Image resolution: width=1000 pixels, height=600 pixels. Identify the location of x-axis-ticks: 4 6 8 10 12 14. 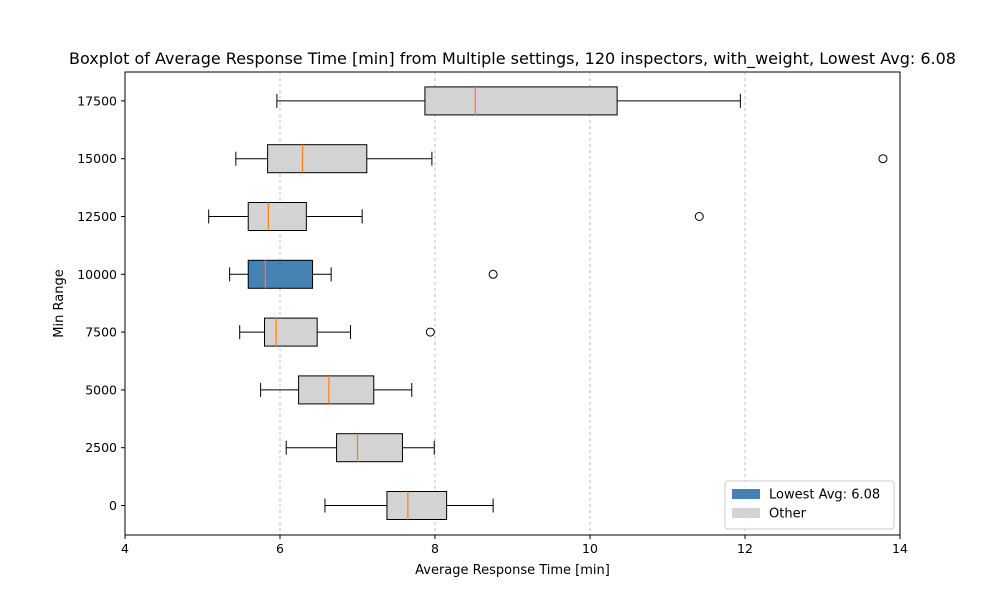
(514, 545).